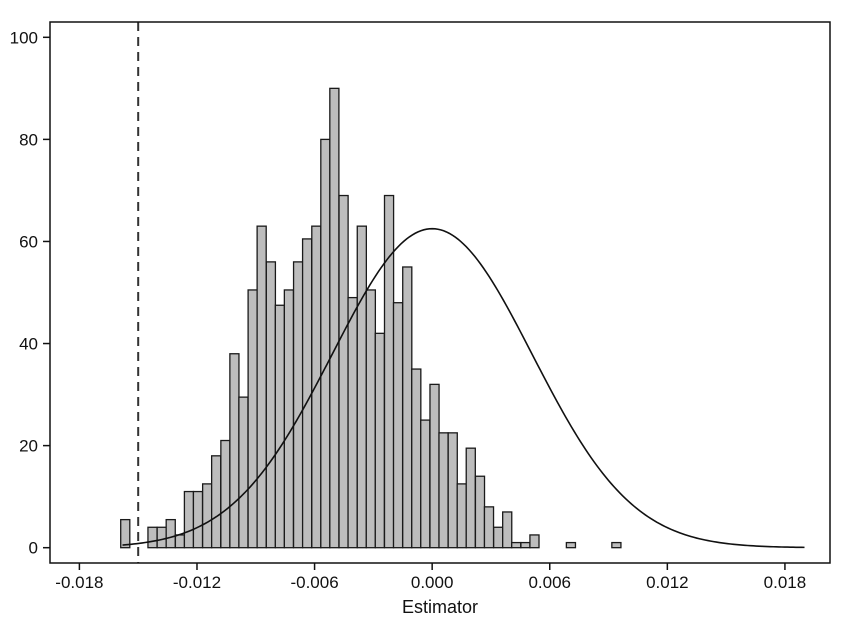 The image size is (854, 638). What do you see at coordinates (549, 582) in the screenshot?
I see `x-tick-label: 0.006` at bounding box center [549, 582].